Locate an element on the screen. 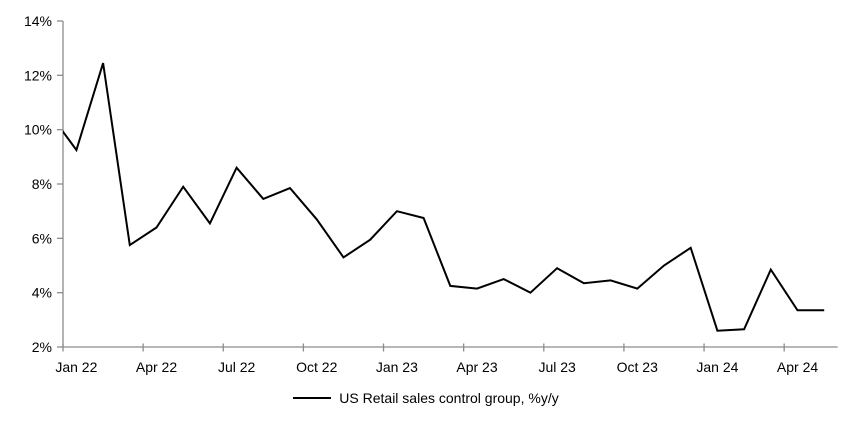 The image size is (852, 423). x-tick-label: Jul 23 is located at coordinates (557, 367).